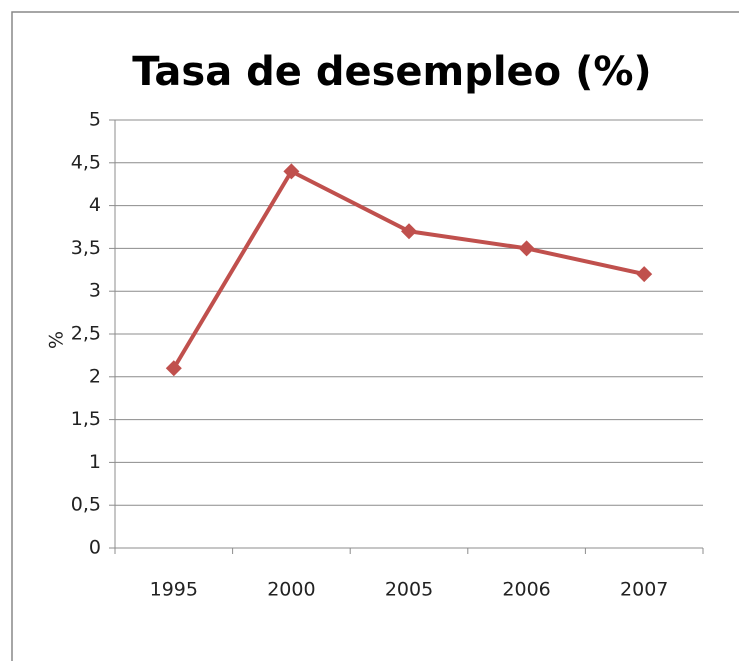  What do you see at coordinates (86, 162) in the screenshot?
I see `y-tick-label: 4,5` at bounding box center [86, 162].